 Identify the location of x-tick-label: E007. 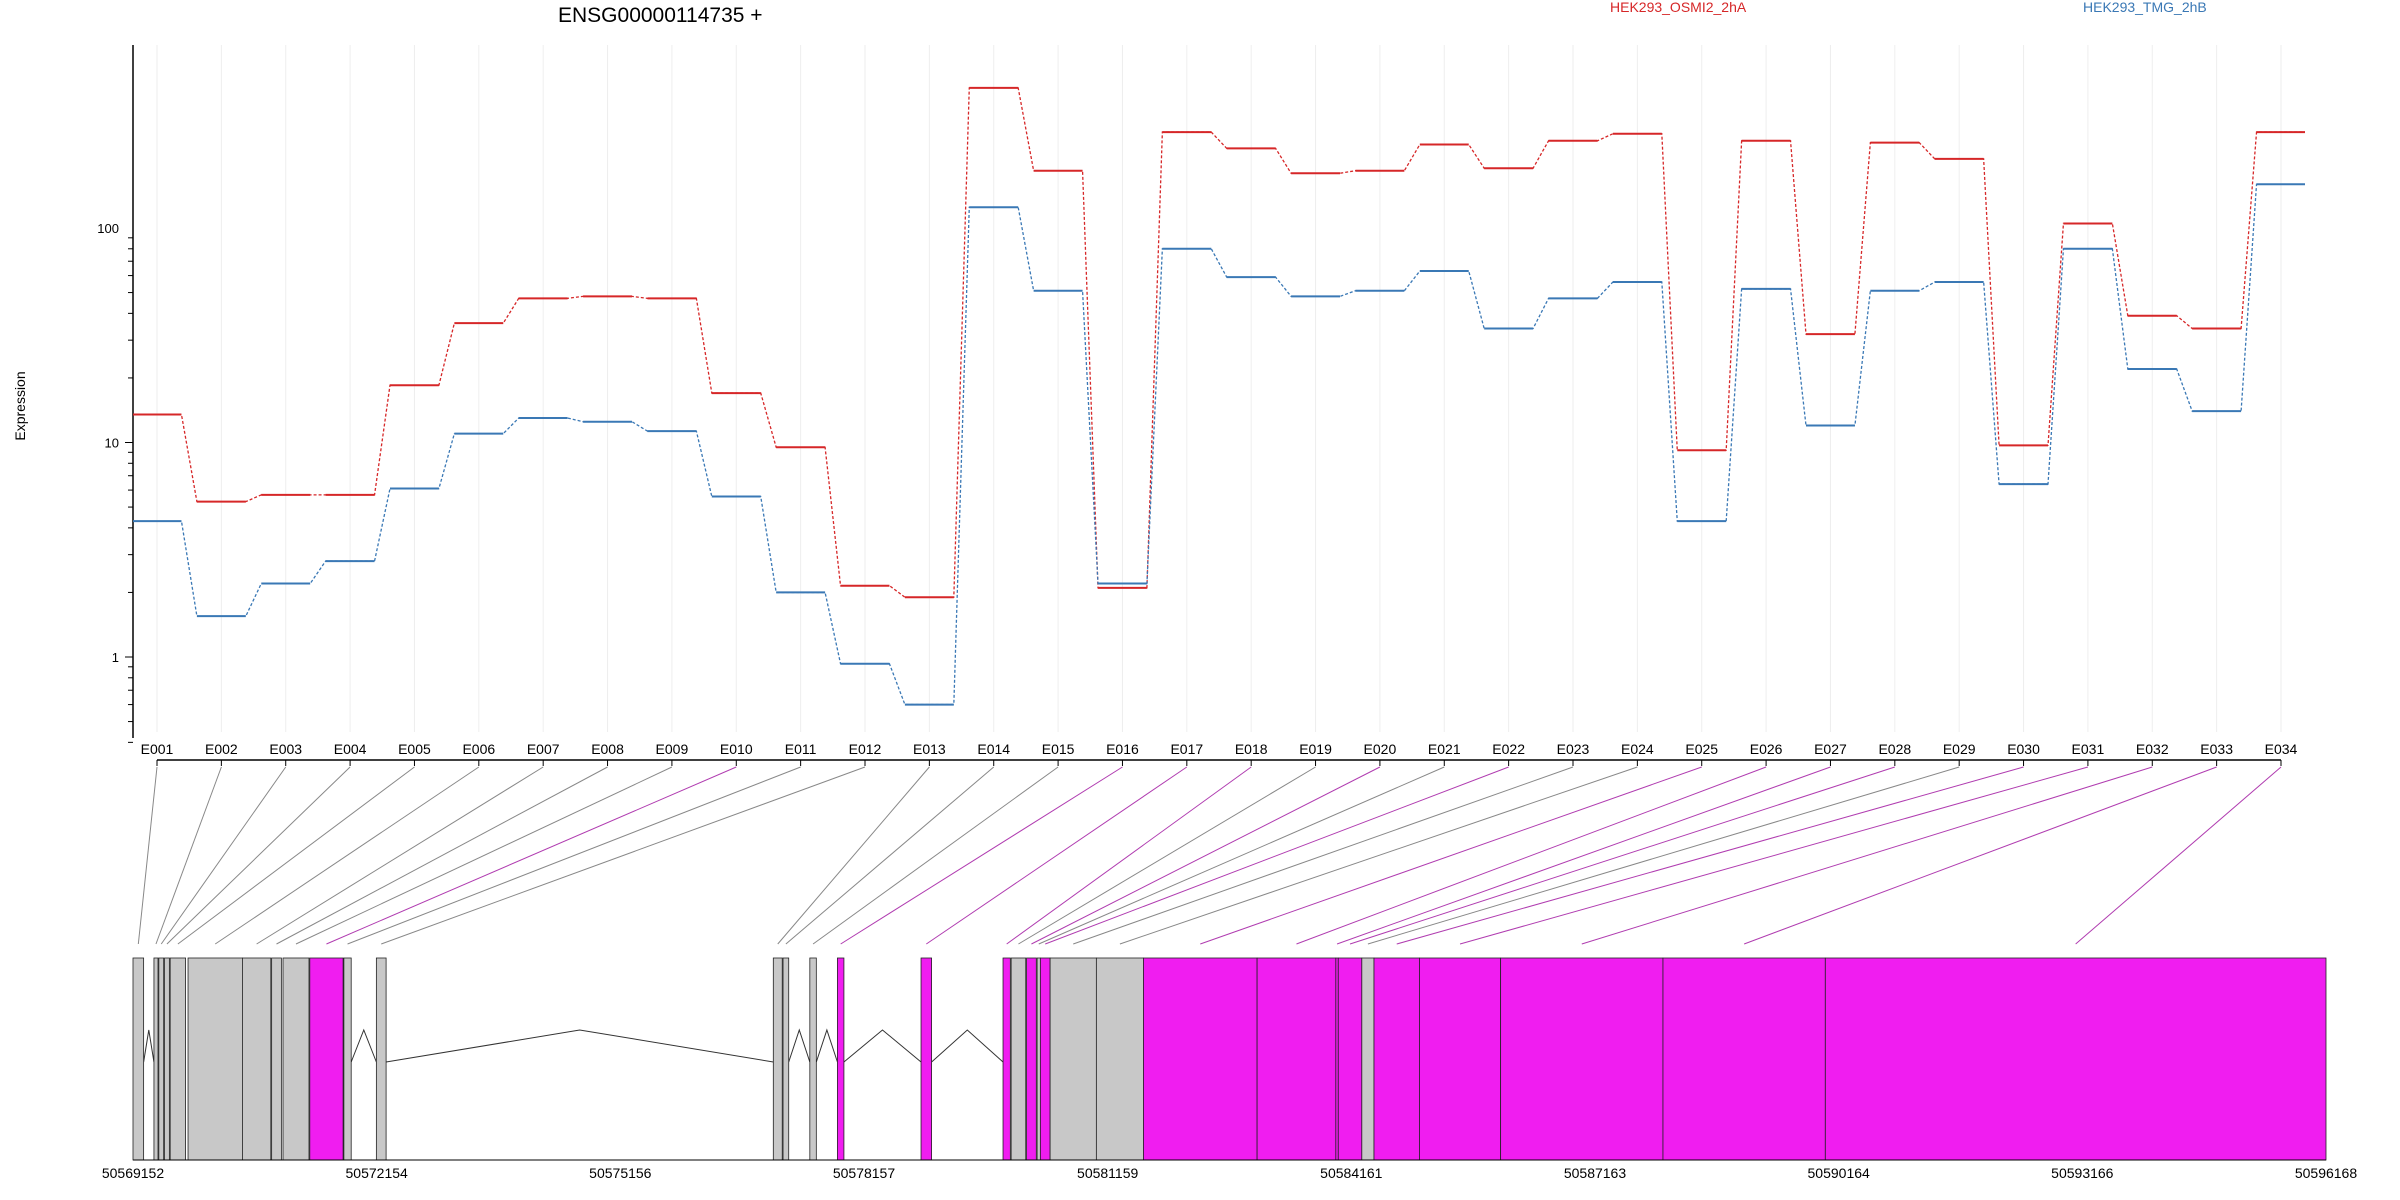
(543, 749).